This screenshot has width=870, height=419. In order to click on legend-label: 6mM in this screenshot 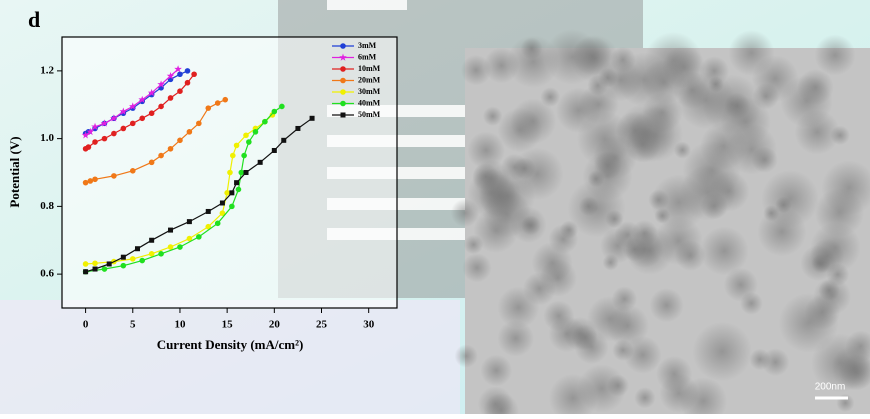, I will do `click(367, 56)`.